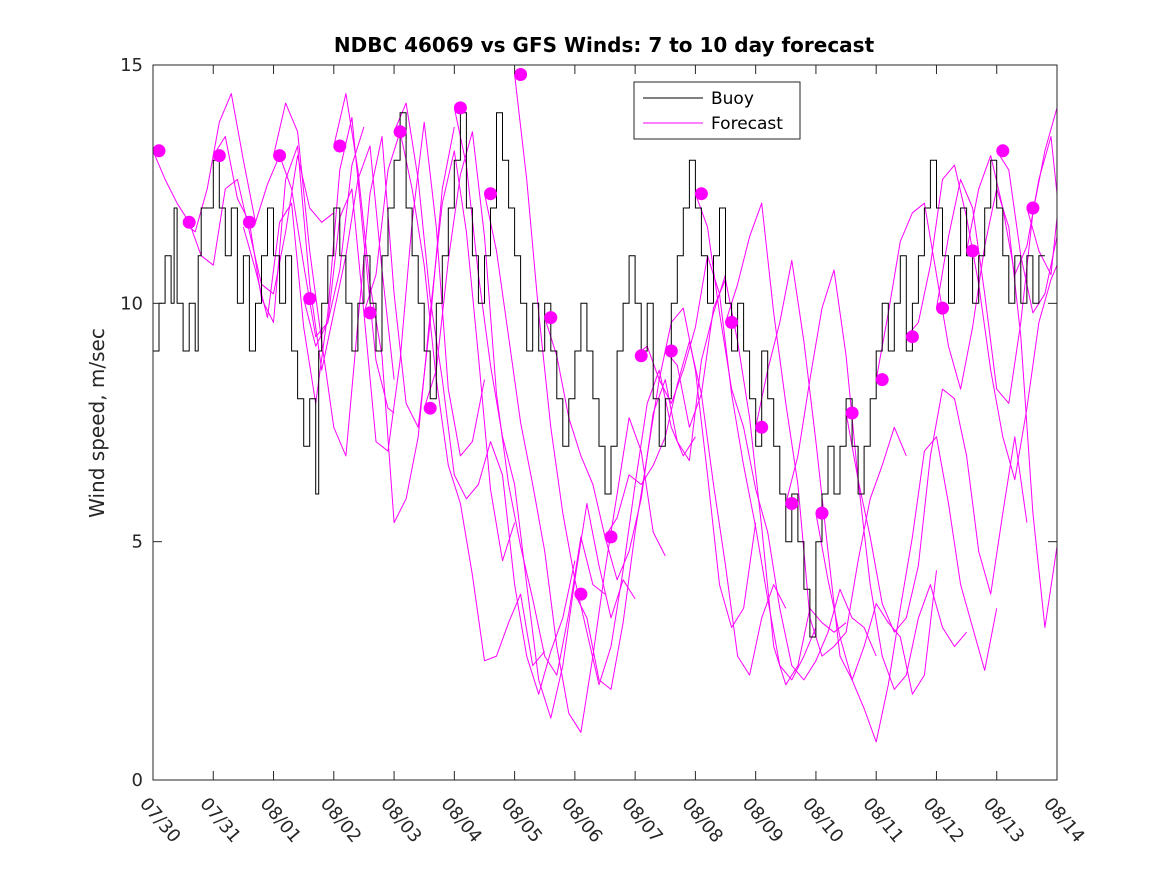  I want to click on legend-box, so click(717, 110).